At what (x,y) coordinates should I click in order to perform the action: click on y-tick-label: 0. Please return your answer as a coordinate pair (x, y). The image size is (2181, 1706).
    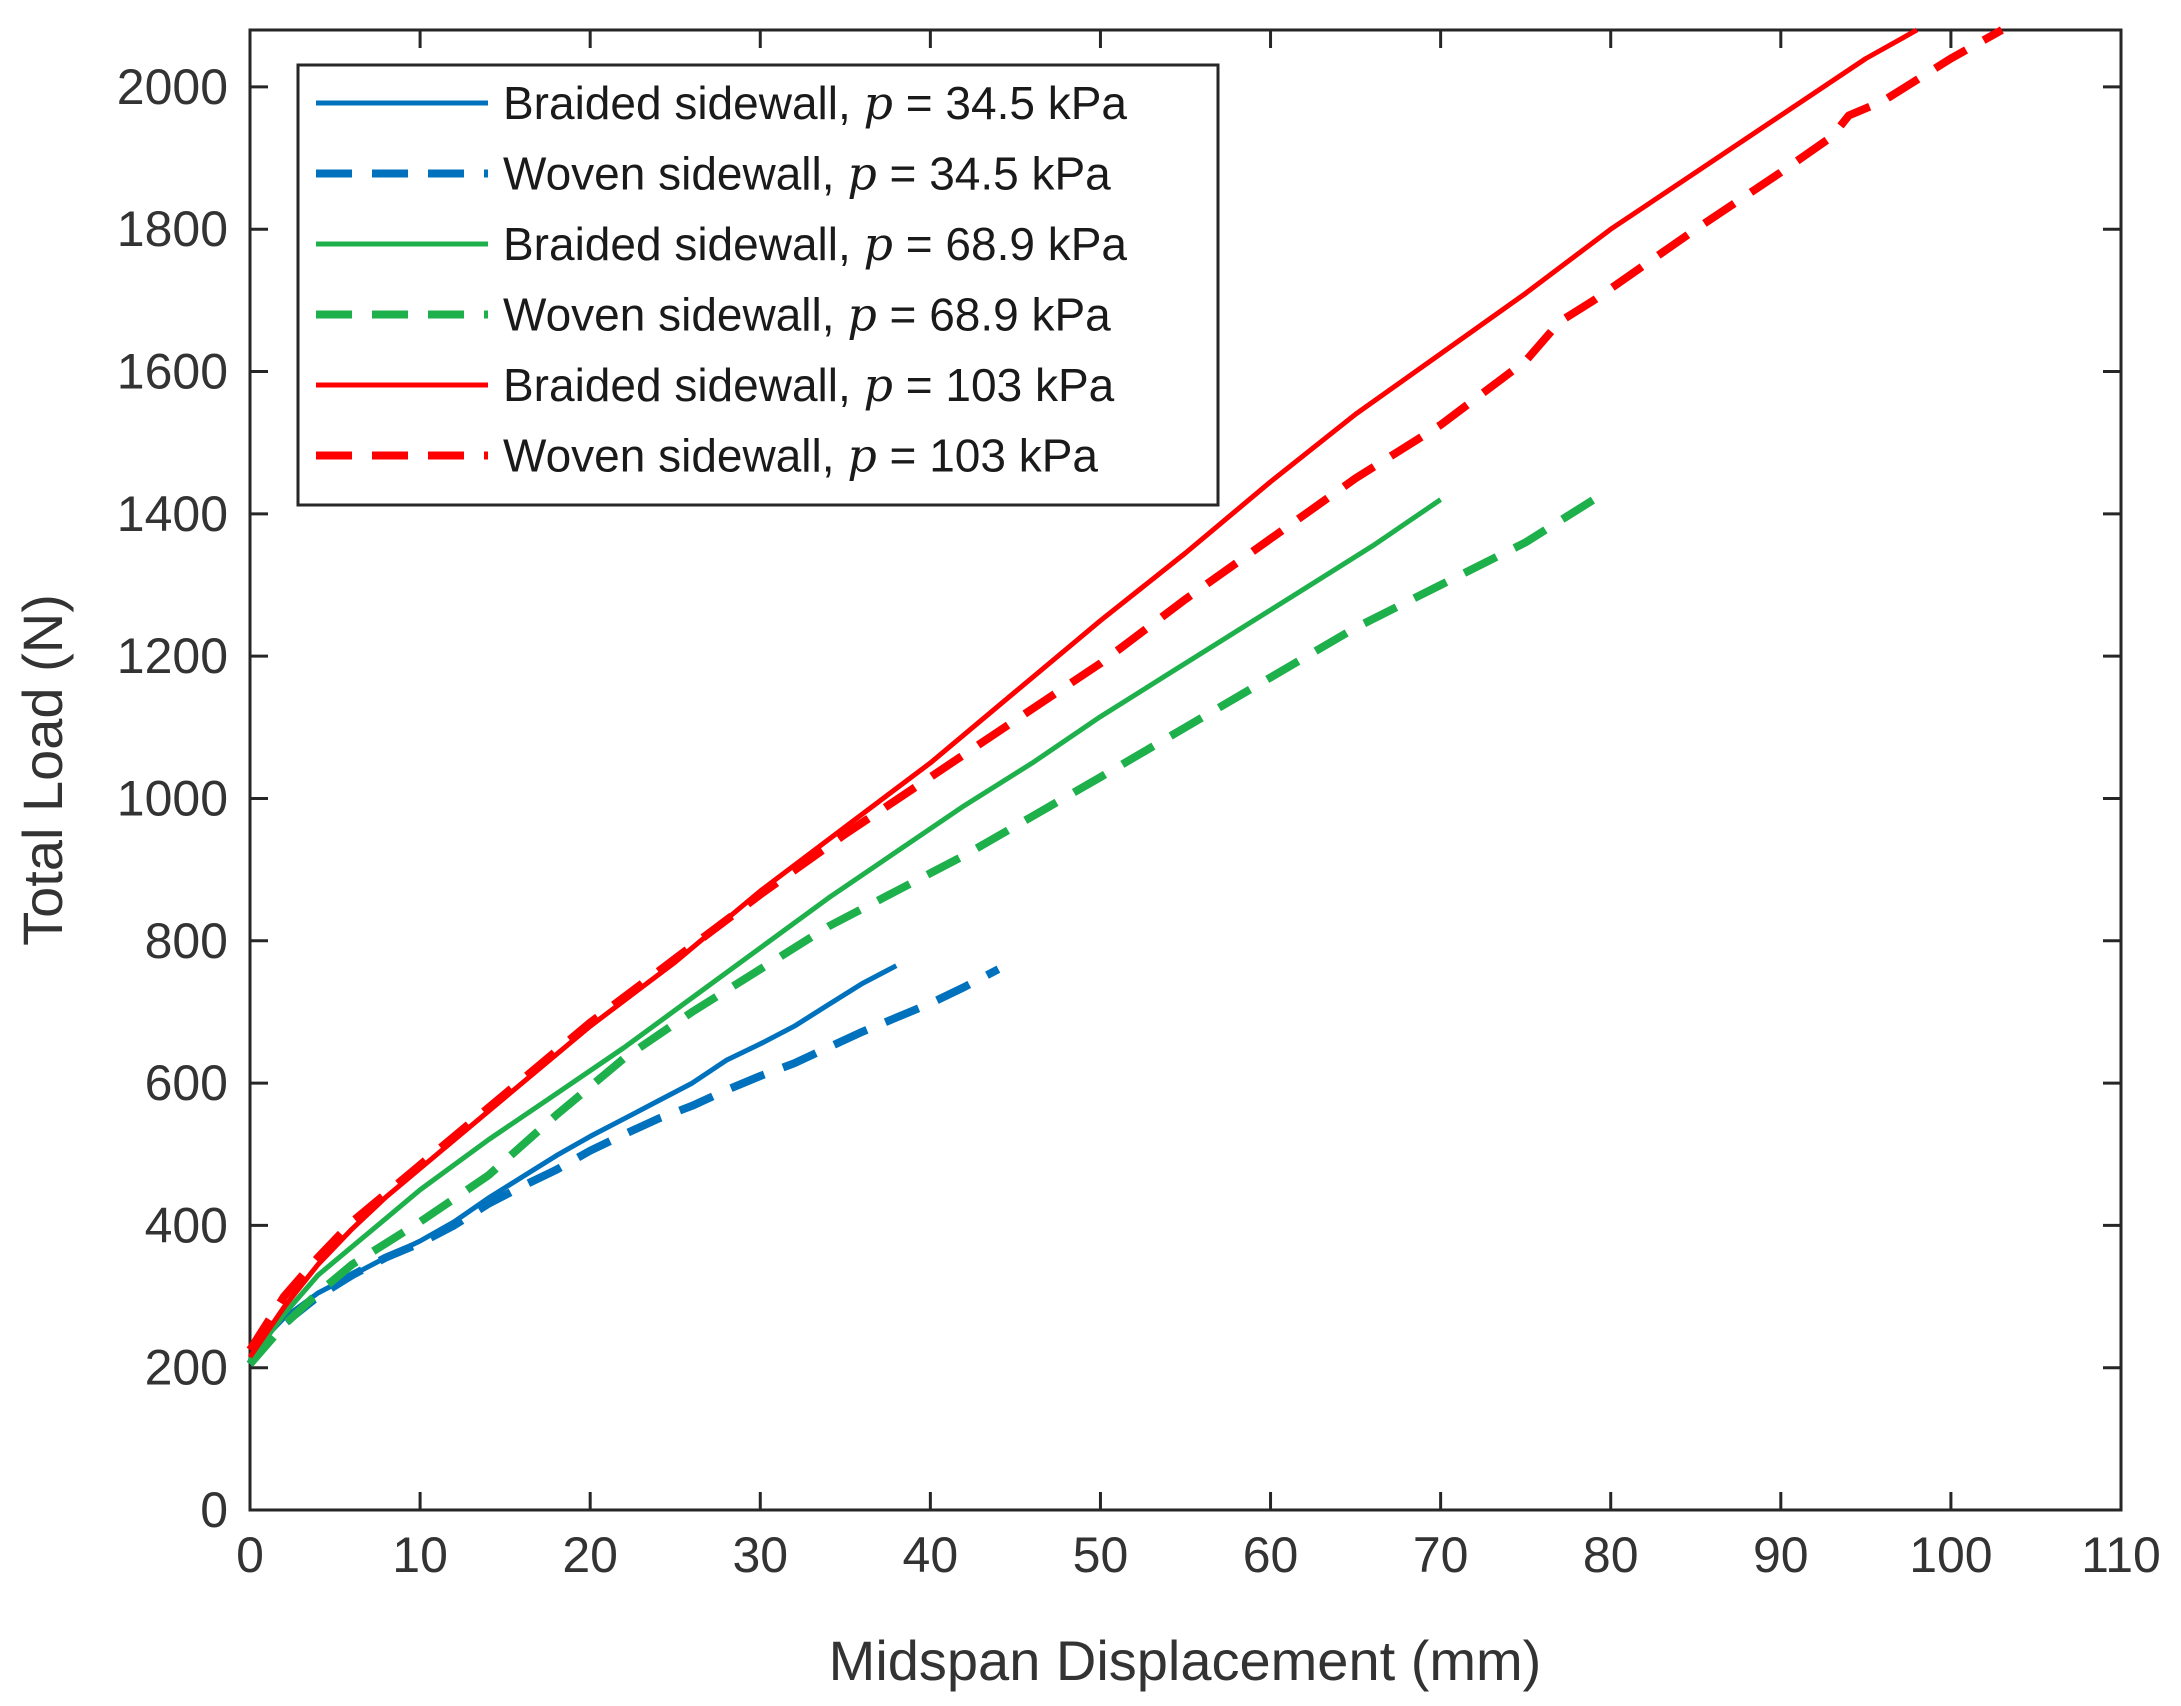
    Looking at the image, I should click on (214, 1510).